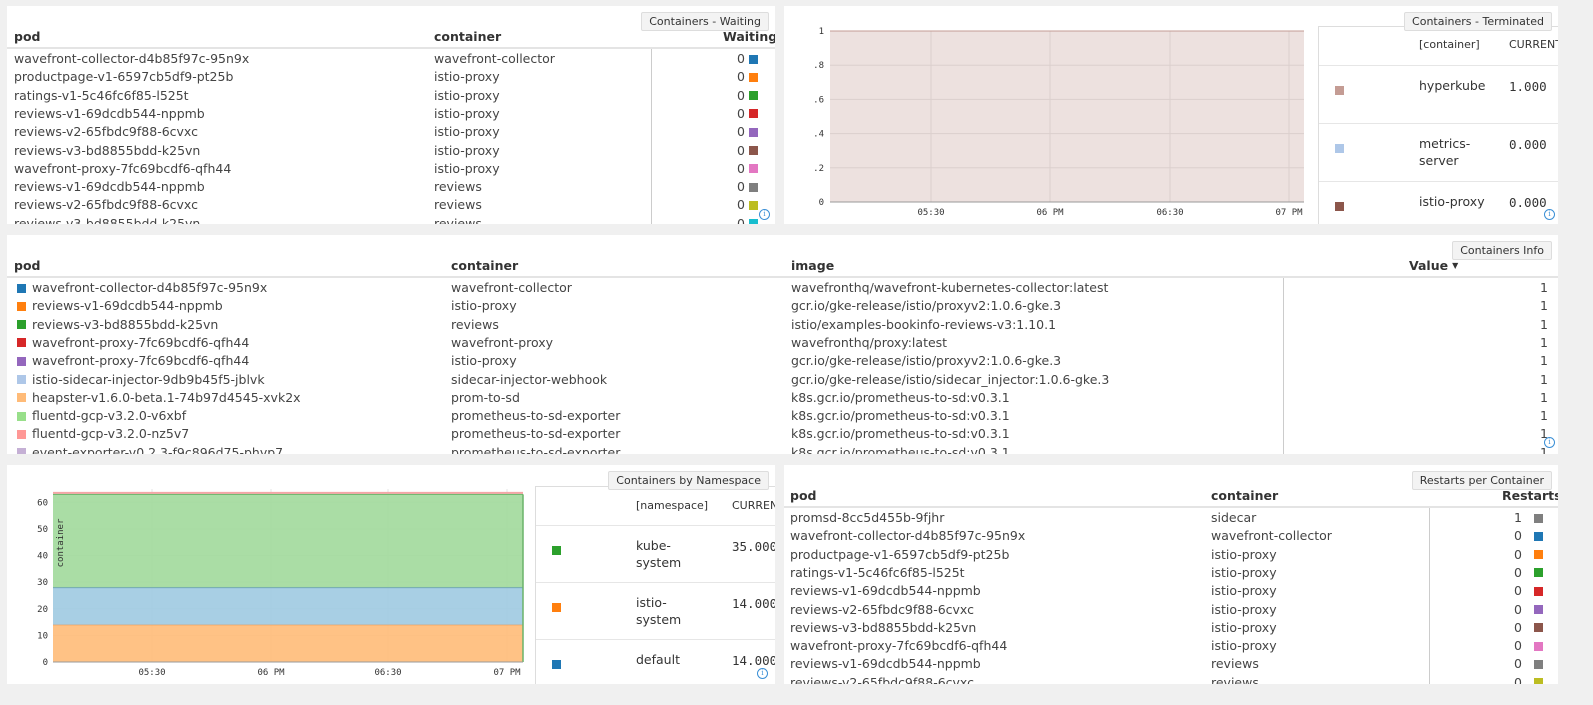 This screenshot has height=705, width=1593. What do you see at coordinates (749, 36) in the screenshot?
I see `col-header-waiting: Waiting` at bounding box center [749, 36].